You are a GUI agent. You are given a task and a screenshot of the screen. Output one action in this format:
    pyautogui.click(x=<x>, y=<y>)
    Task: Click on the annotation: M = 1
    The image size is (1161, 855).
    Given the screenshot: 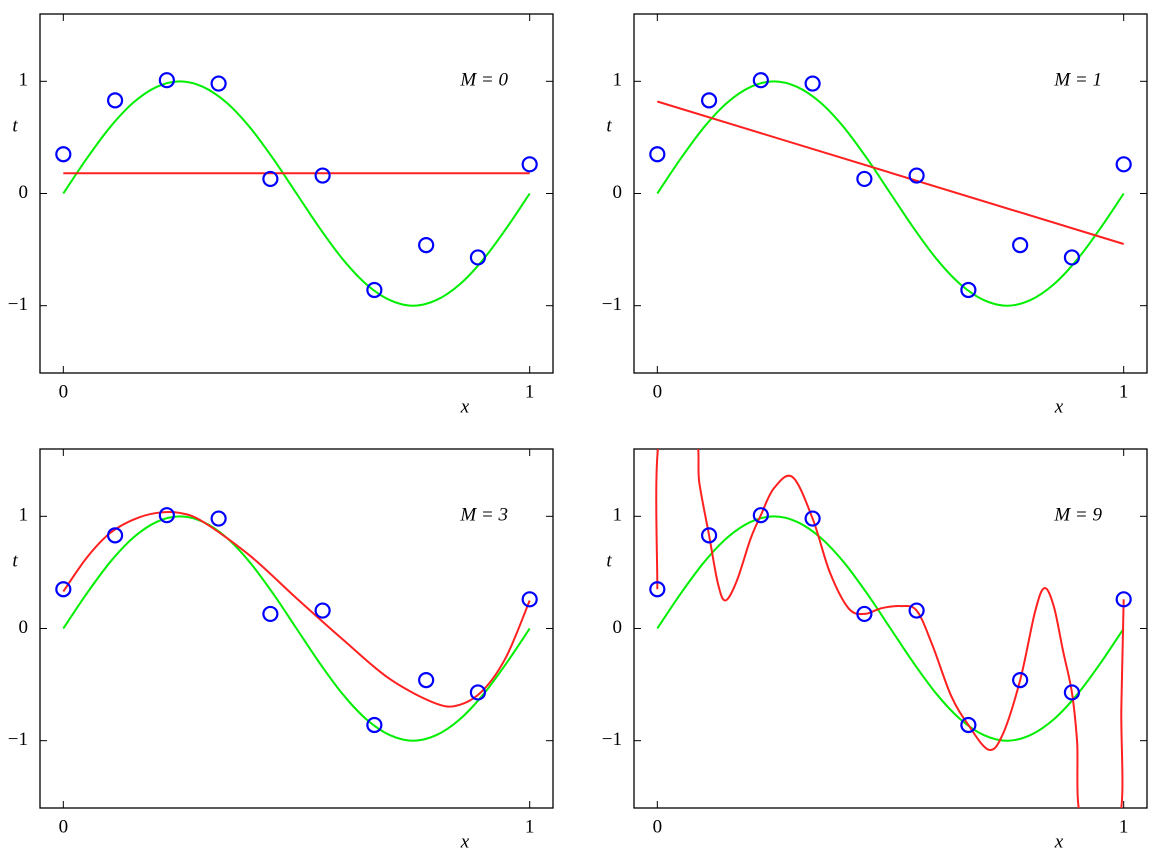 What is the action you would take?
    pyautogui.click(x=1077, y=79)
    